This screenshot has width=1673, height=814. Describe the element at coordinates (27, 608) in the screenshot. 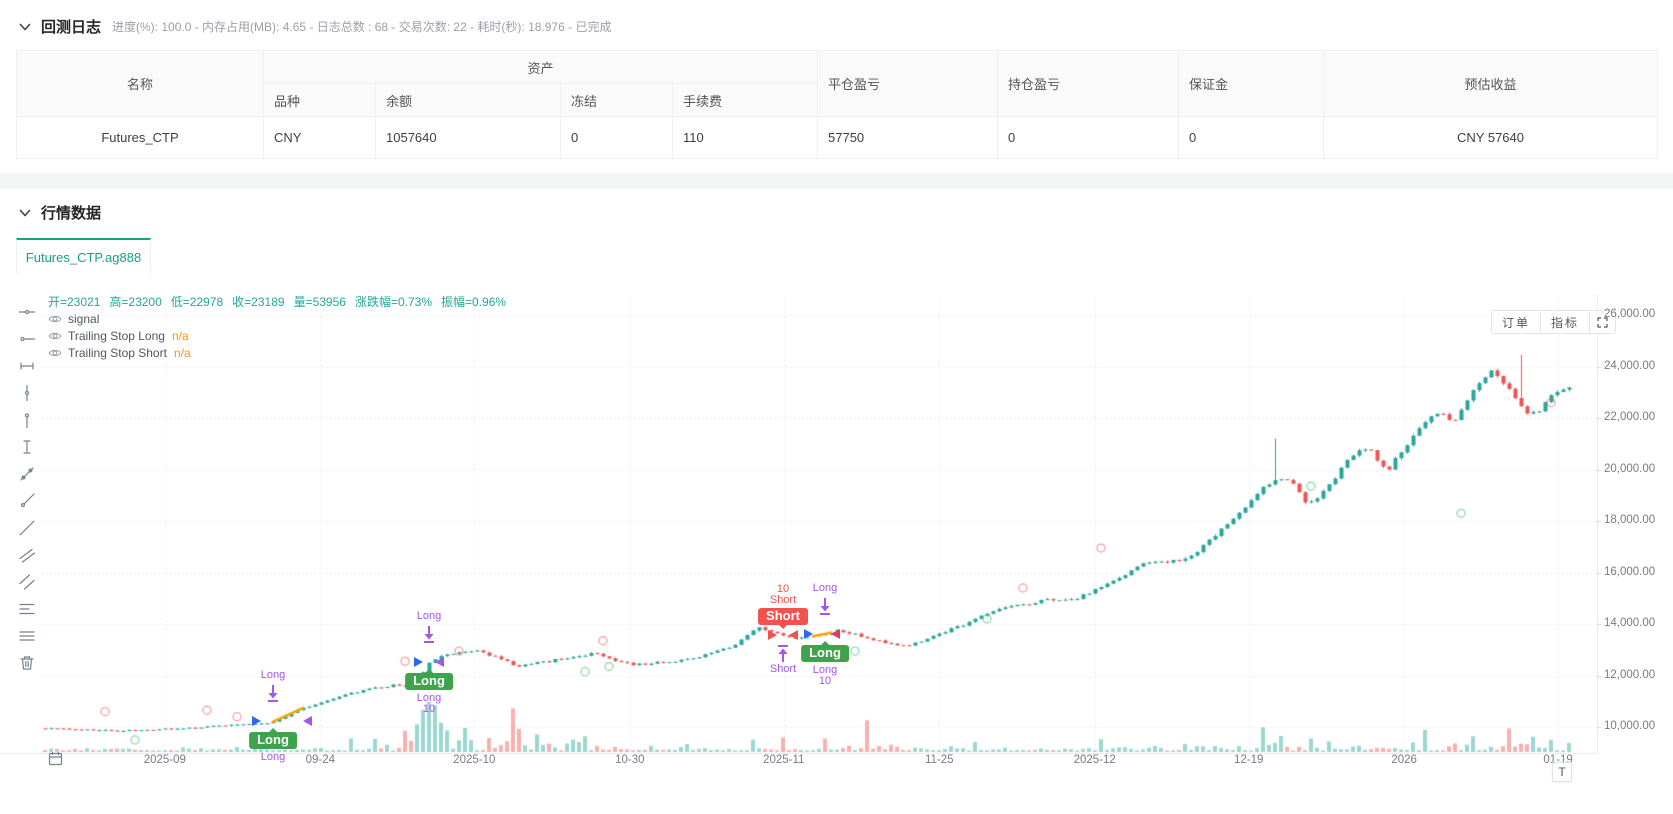

I see `price-line-tool-icon` at that location.